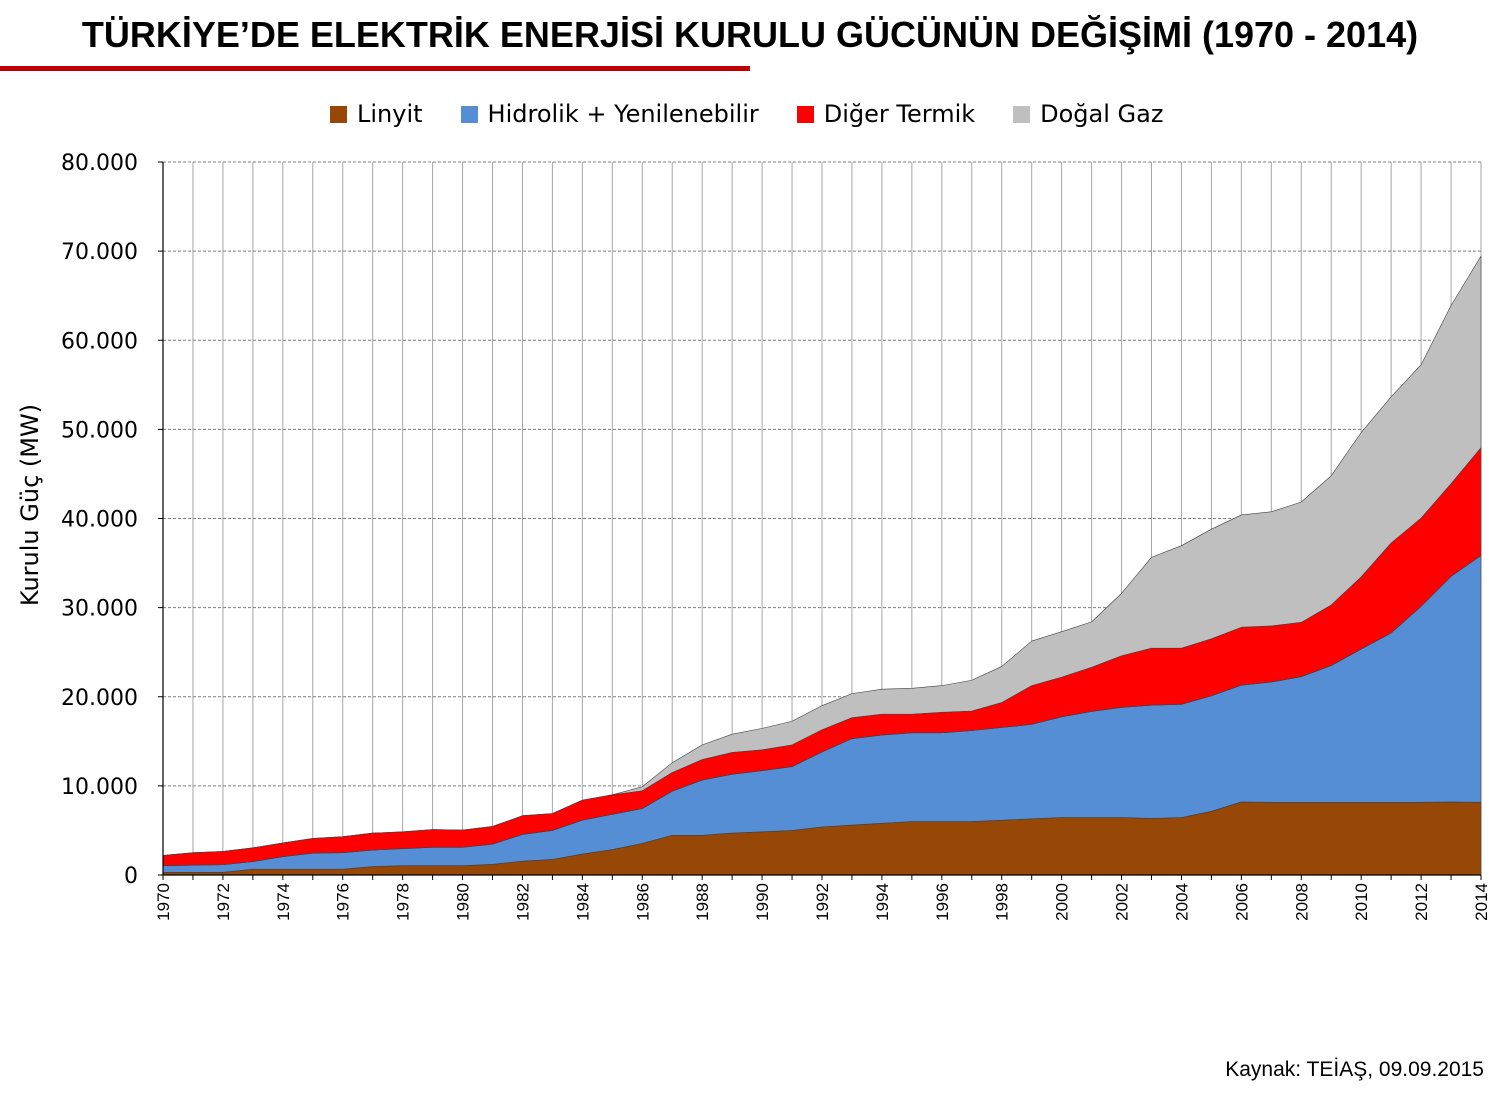 Image resolution: width=1500 pixels, height=1098 pixels. Describe the element at coordinates (375, 68) in the screenshot. I see `title-underline` at that location.